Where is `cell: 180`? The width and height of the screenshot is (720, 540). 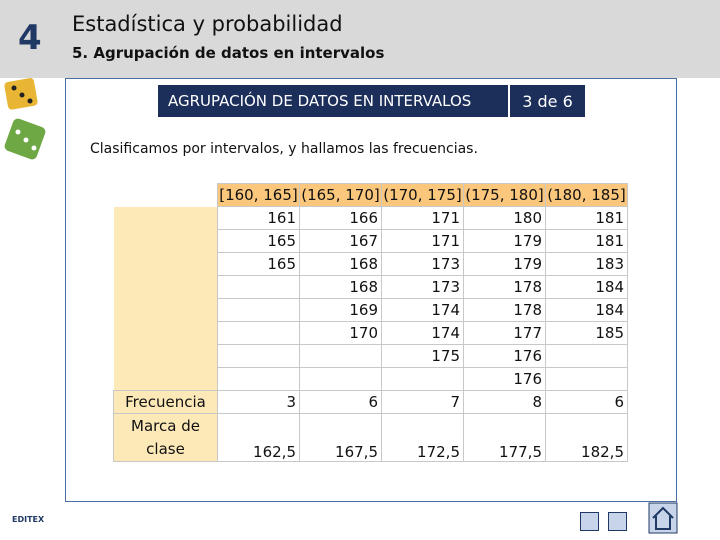 cell: 180 is located at coordinates (504, 218).